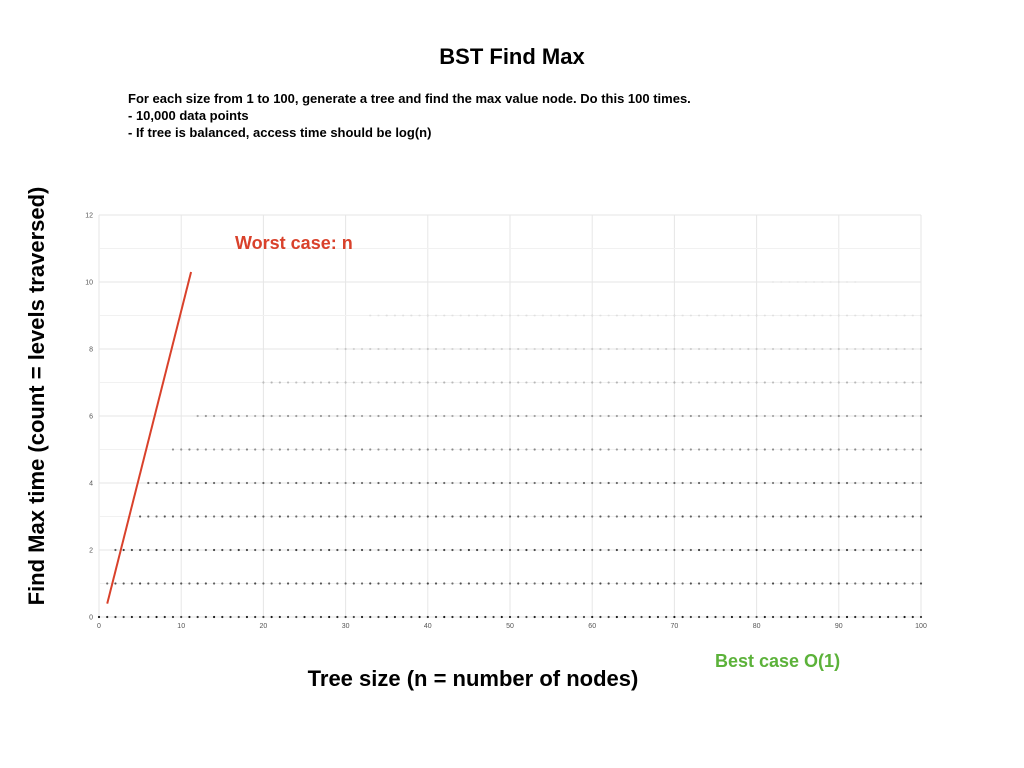 The image size is (1024, 768). Describe the element at coordinates (757, 626) in the screenshot. I see `x-tick-label: 80` at that location.